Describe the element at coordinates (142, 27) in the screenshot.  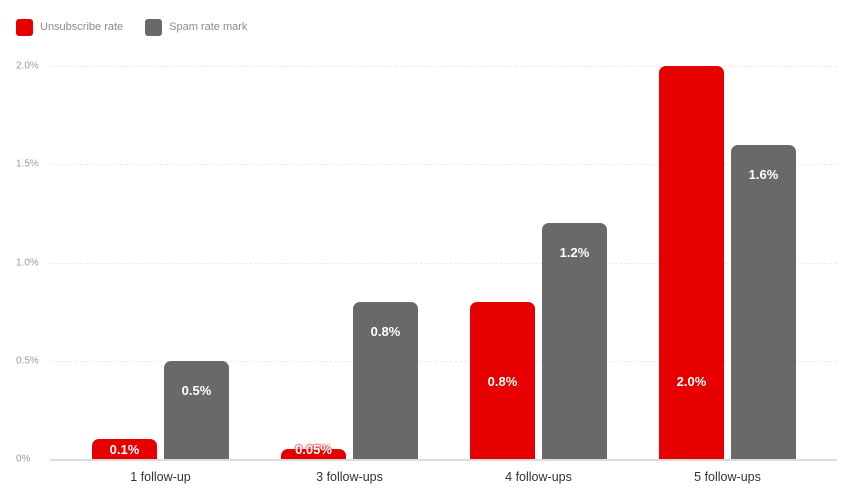
I see `chart-legend: Unsubscribe rate Spam rate mark` at that location.